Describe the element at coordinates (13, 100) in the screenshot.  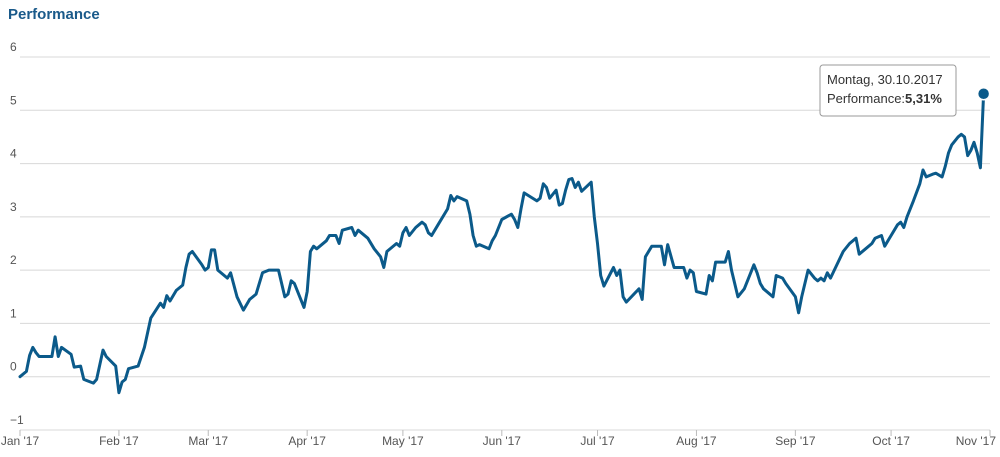
I see `y-tick-label: 5` at that location.